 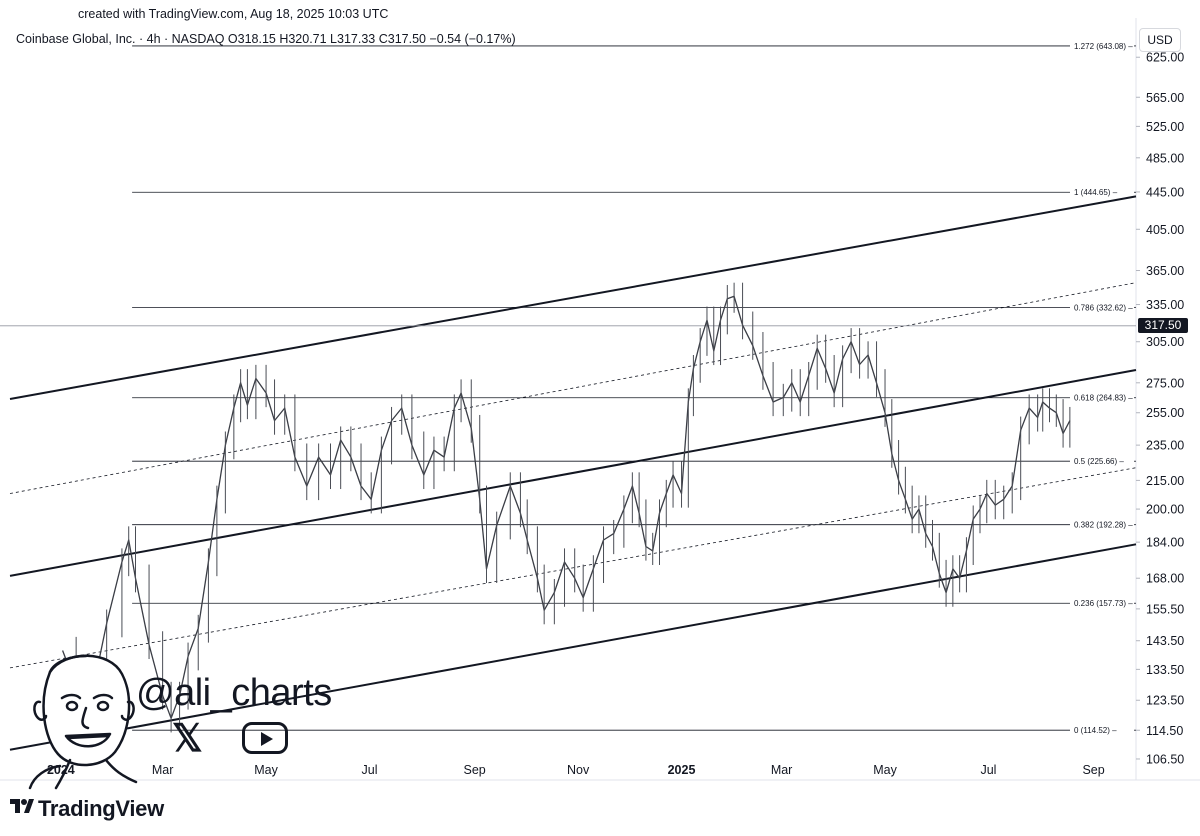 I want to click on y-tick-label: 184.00, so click(x=1165, y=543).